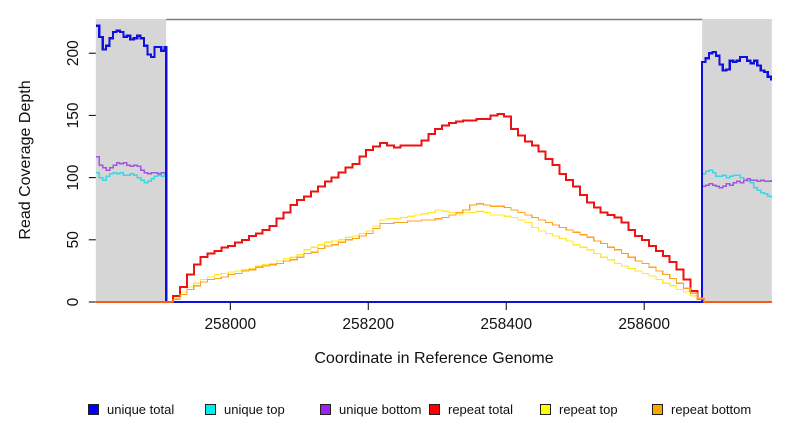 Image resolution: width=792 pixels, height=432 pixels. Describe the element at coordinates (131, 160) in the screenshot. I see `shaded-region-left` at that location.